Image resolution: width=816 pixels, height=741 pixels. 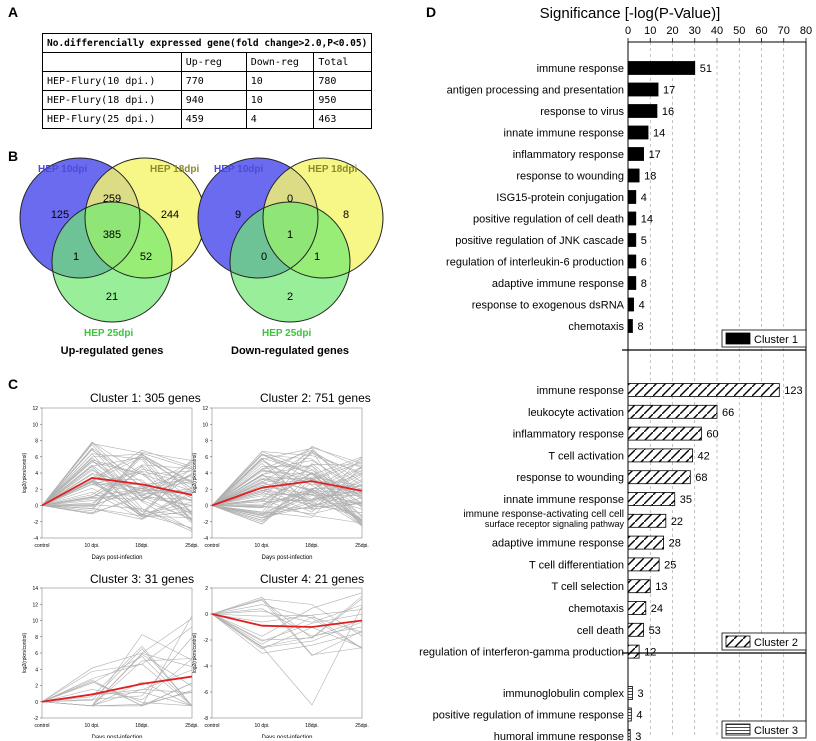 I want to click on x-tick-label: 70, so click(x=784, y=31).